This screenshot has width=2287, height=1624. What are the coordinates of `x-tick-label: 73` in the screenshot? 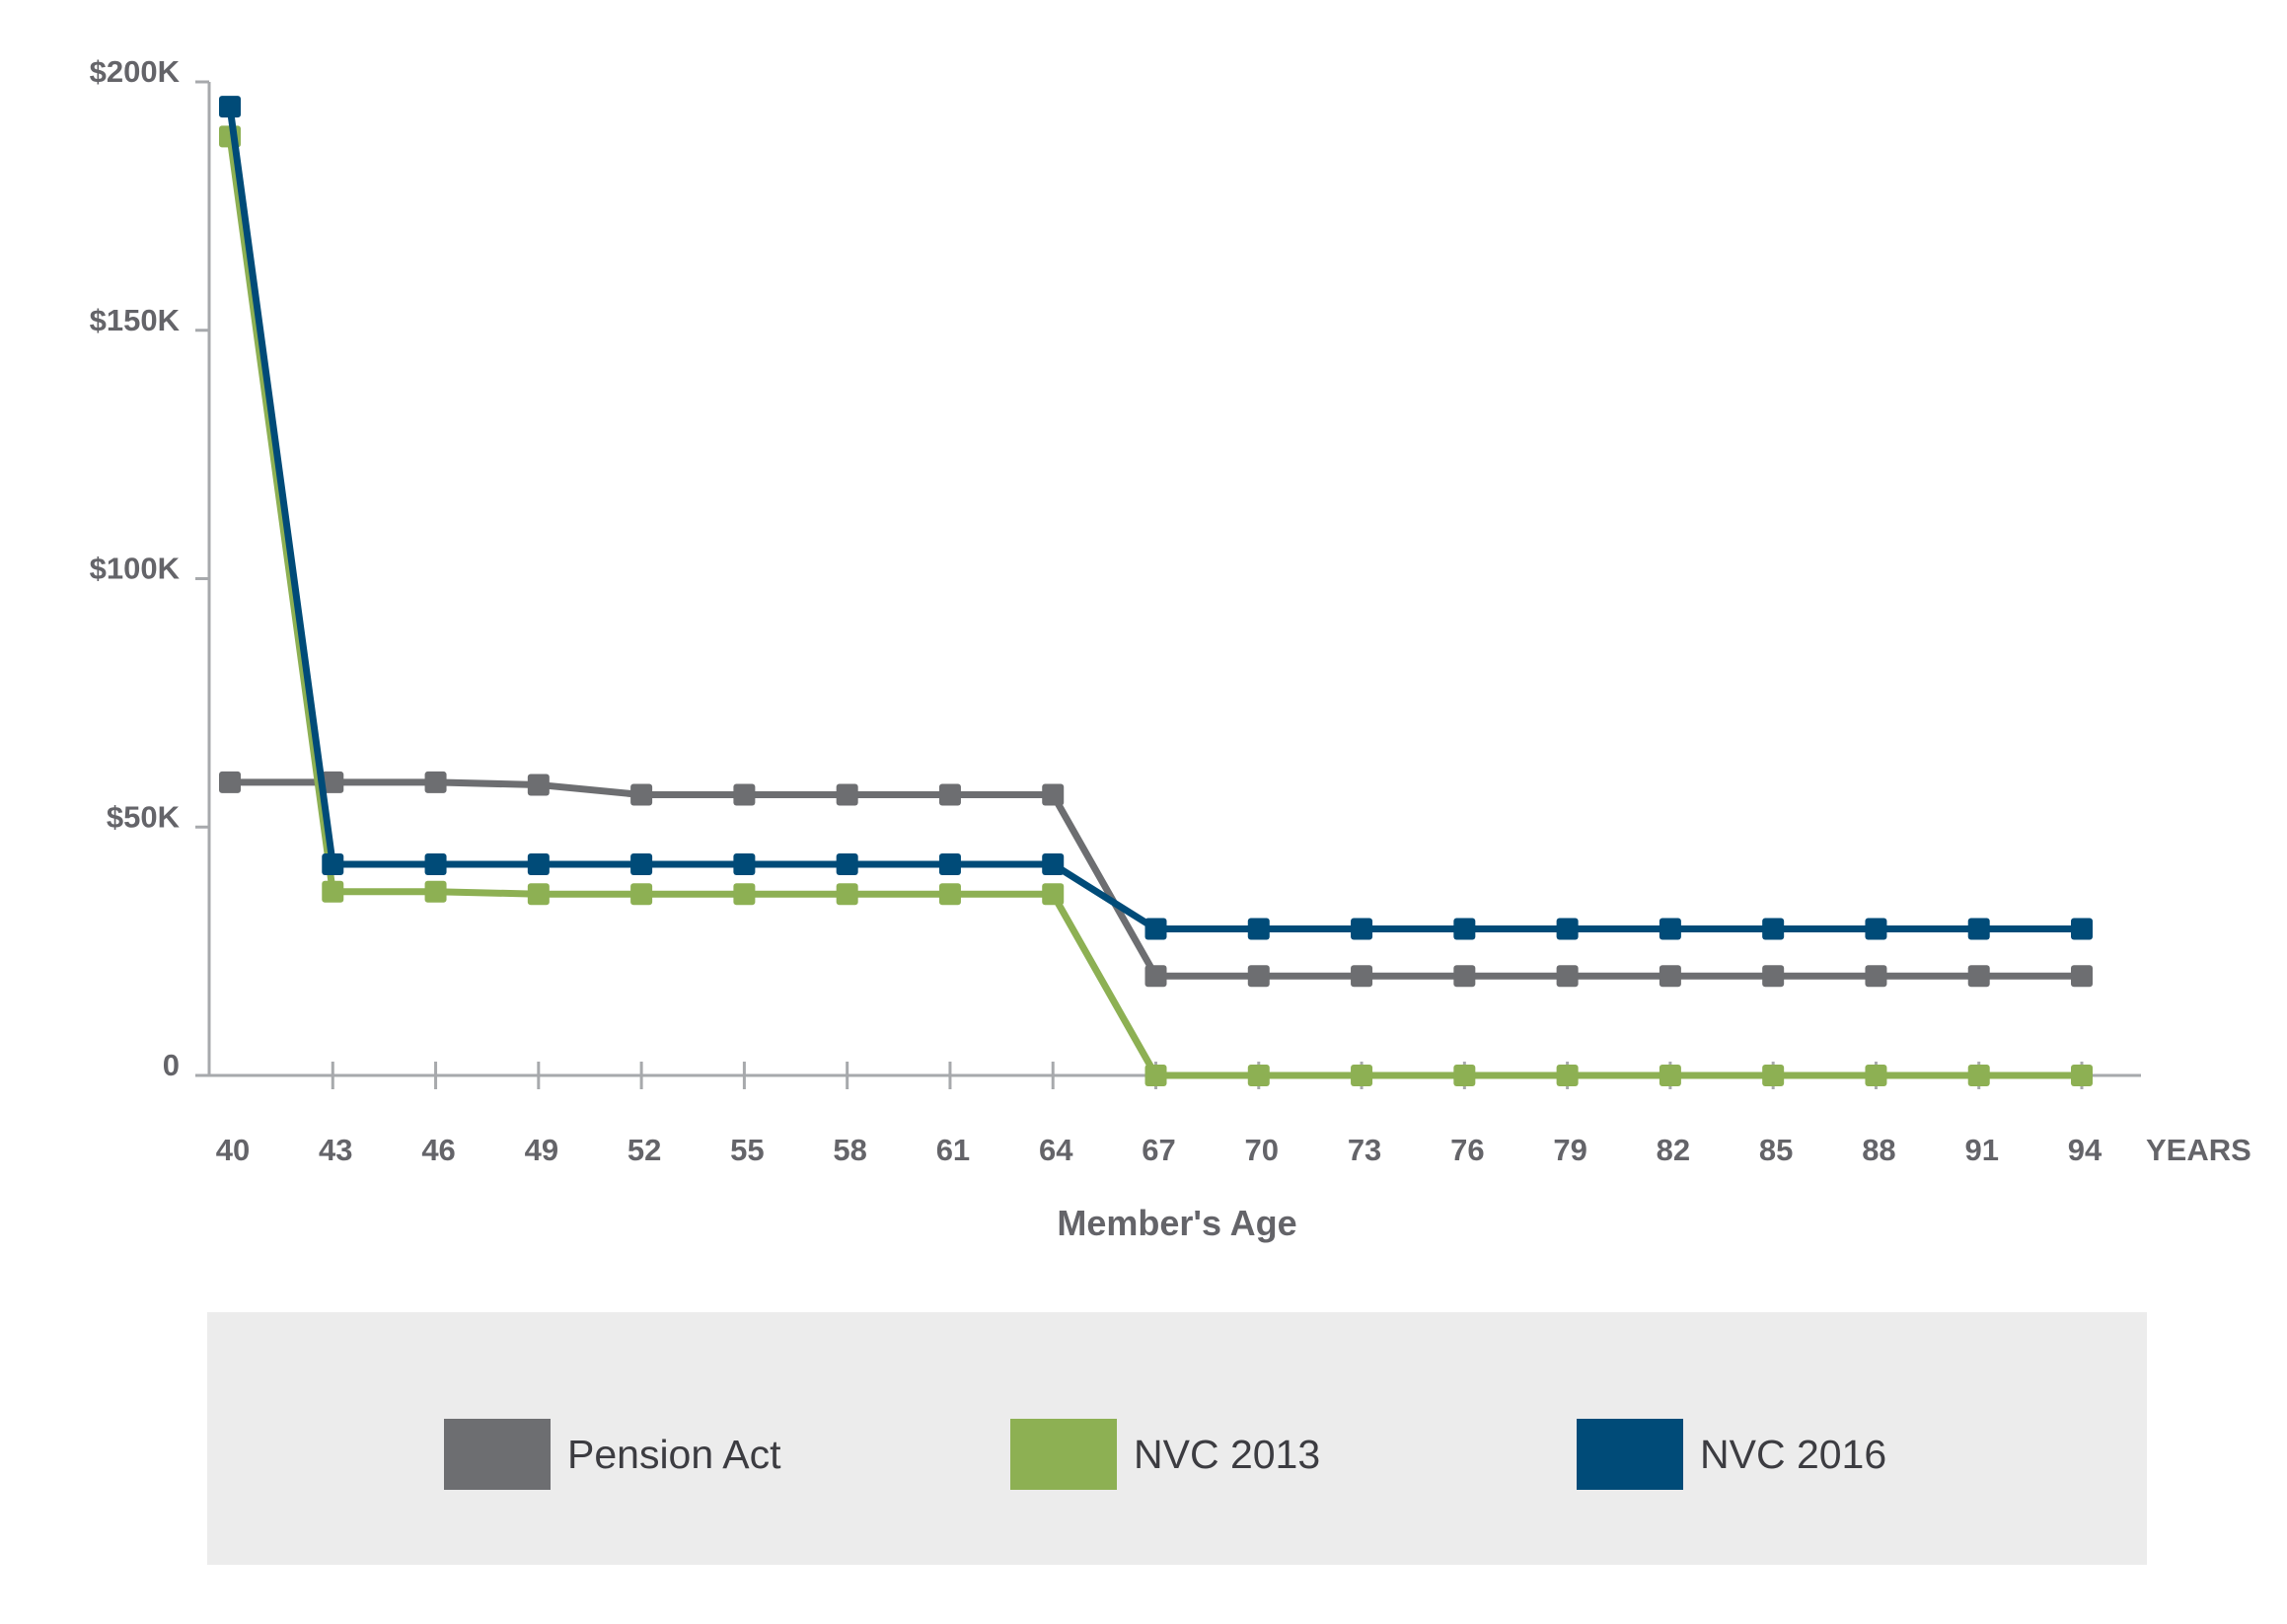 It's located at (1364, 1150).